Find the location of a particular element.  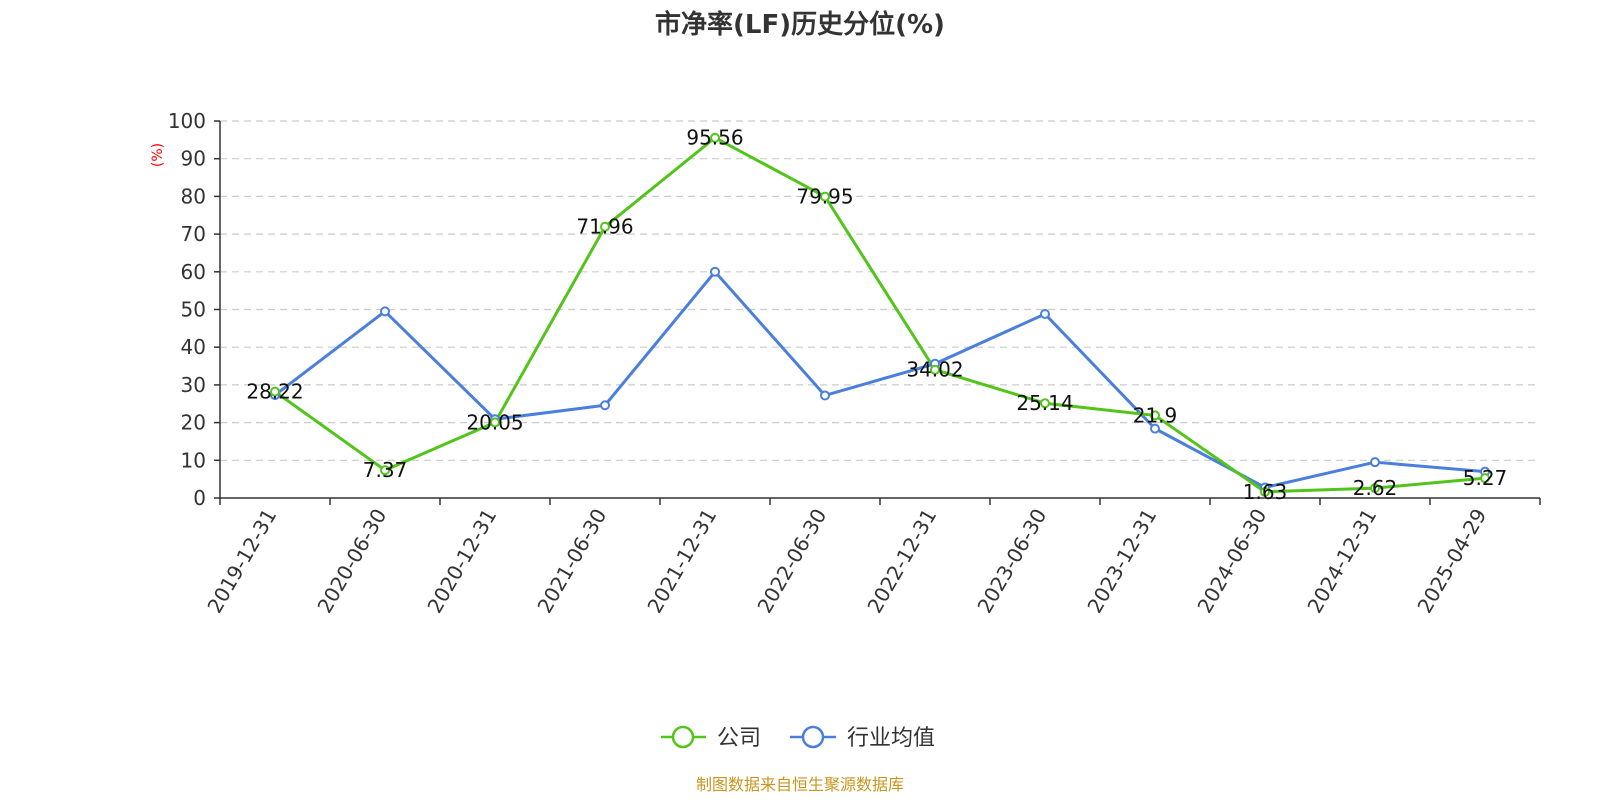

x-tick-label-2025-04-29: 2025-04-29 is located at coordinates (1451, 561).